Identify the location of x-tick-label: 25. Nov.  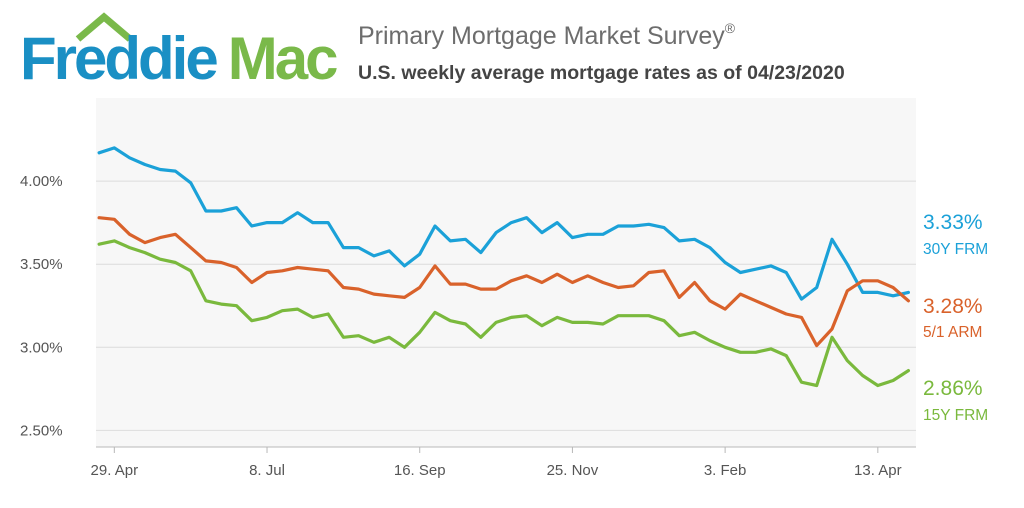
(573, 470).